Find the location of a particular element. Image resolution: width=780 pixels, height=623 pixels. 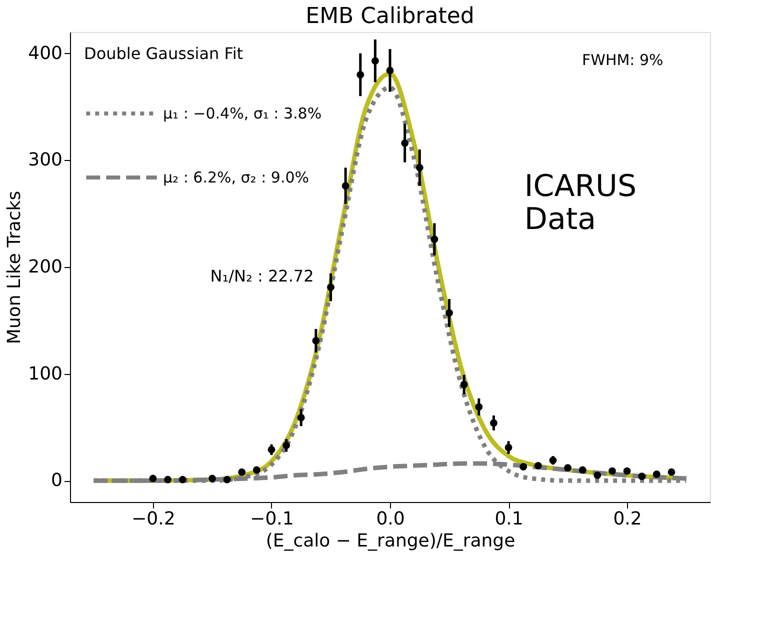

y-tick-label: 100 is located at coordinates (45, 373).